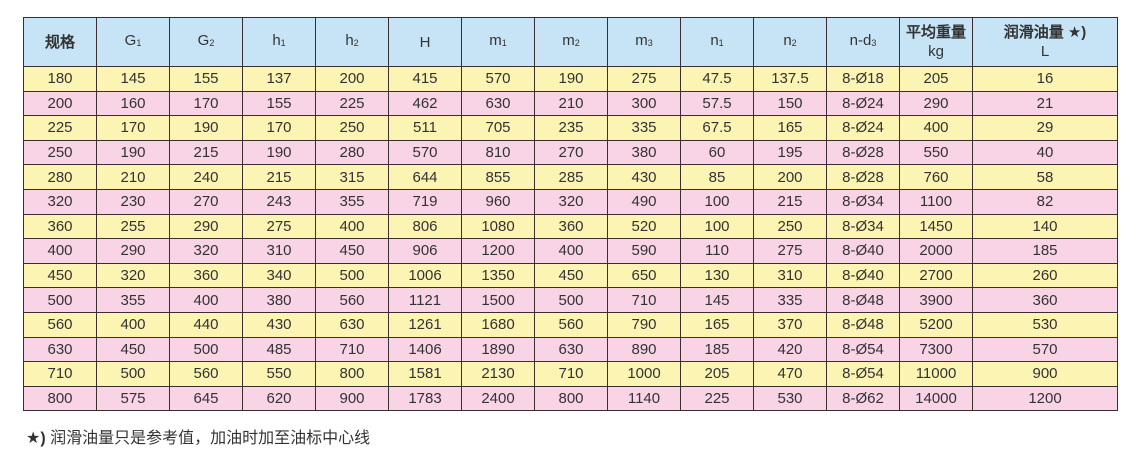 This screenshot has width=1137, height=455. What do you see at coordinates (863, 103) in the screenshot?
I see `table-cell: 8-Ø24` at bounding box center [863, 103].